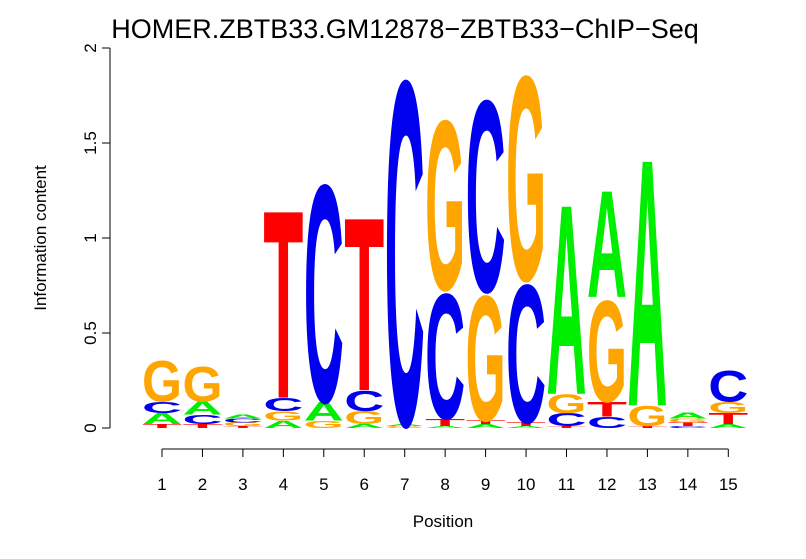 Image resolution: width=806 pixels, height=559 pixels. Describe the element at coordinates (90, 427) in the screenshot. I see `y-tick-label: 0` at that location.